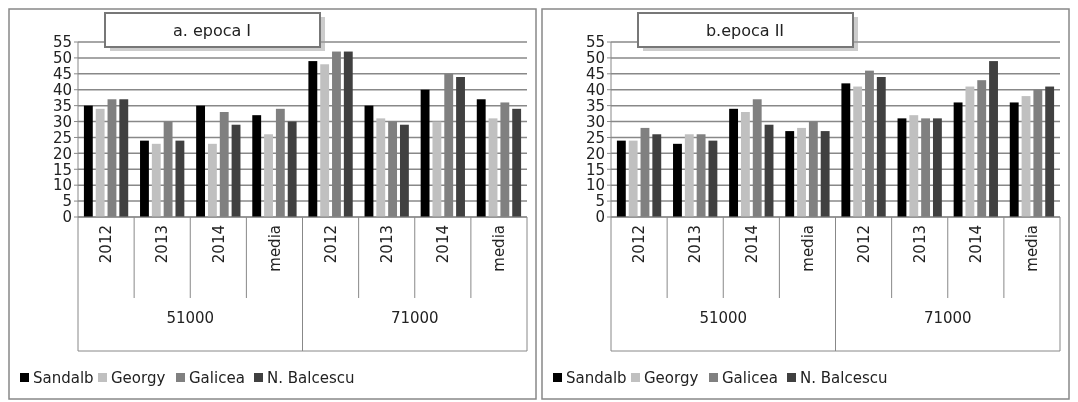  Describe the element at coordinates (212, 30) in the screenshot. I see `chart-title: a. epoca I` at that location.